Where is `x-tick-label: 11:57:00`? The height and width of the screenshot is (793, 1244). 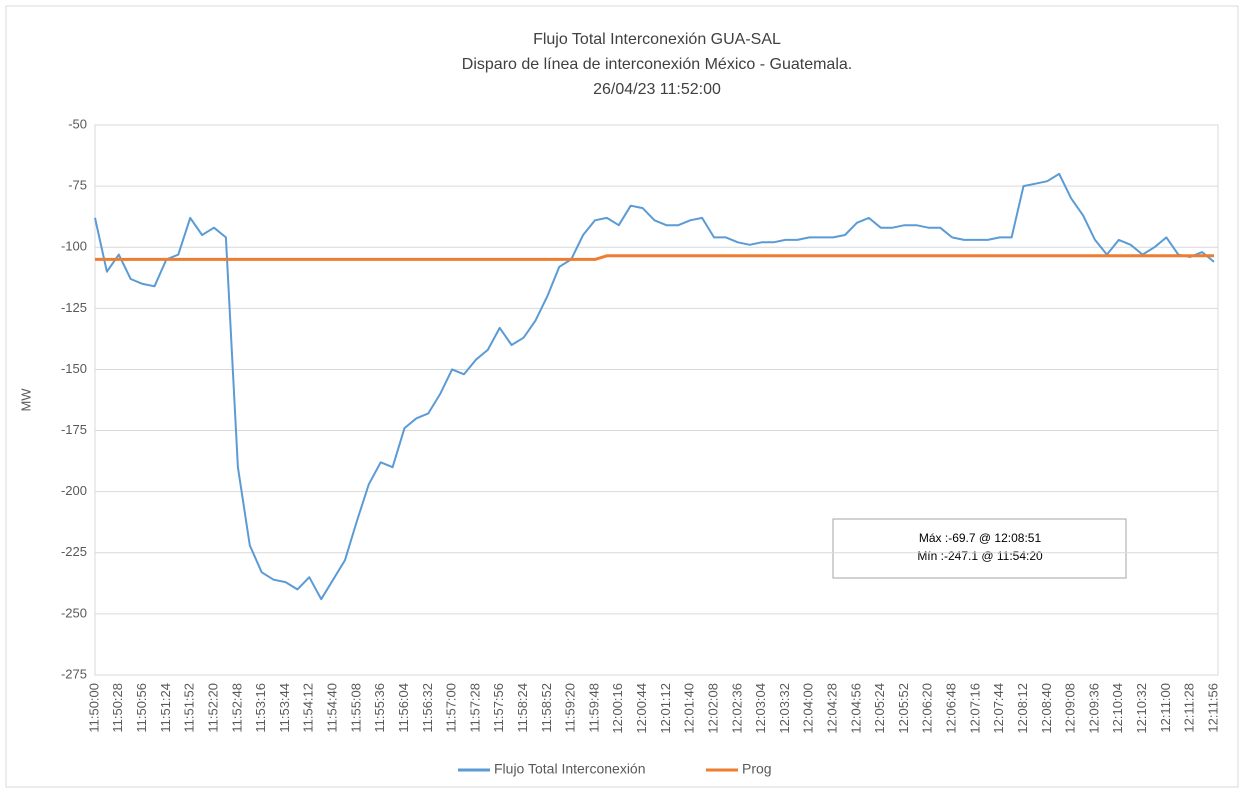
x-tick-label: 11:57:00 is located at coordinates (451, 708).